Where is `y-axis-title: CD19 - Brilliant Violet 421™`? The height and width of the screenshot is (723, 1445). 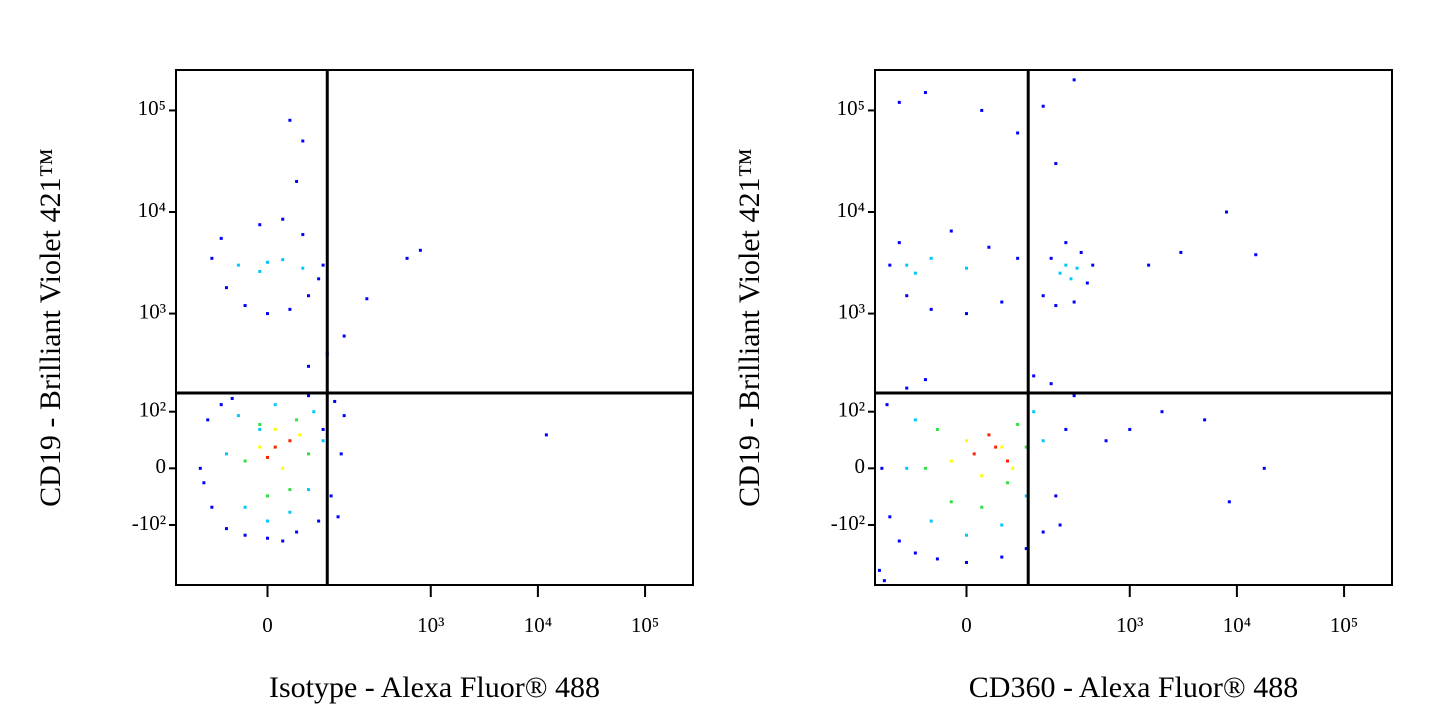 y-axis-title: CD19 - Brilliant Violet 421™ is located at coordinates (50, 327).